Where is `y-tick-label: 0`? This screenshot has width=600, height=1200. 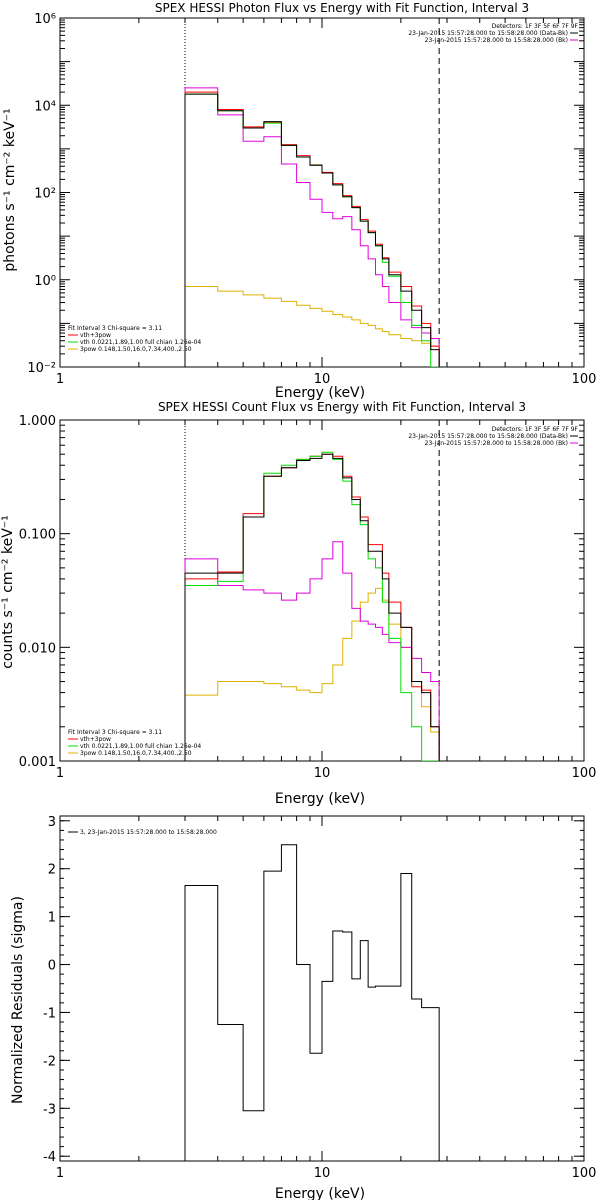
y-tick-label: 0 is located at coordinates (52, 966).